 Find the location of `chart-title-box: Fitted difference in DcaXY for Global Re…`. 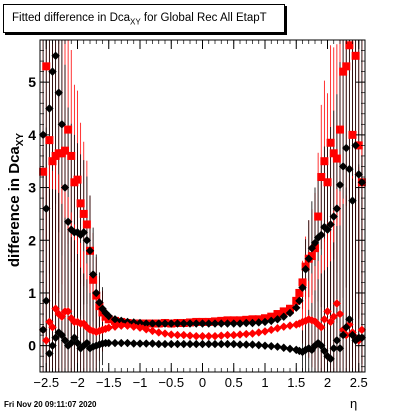

chart-title-box: Fitted difference in DcaXY for Global Re… is located at coordinates (144, 18).